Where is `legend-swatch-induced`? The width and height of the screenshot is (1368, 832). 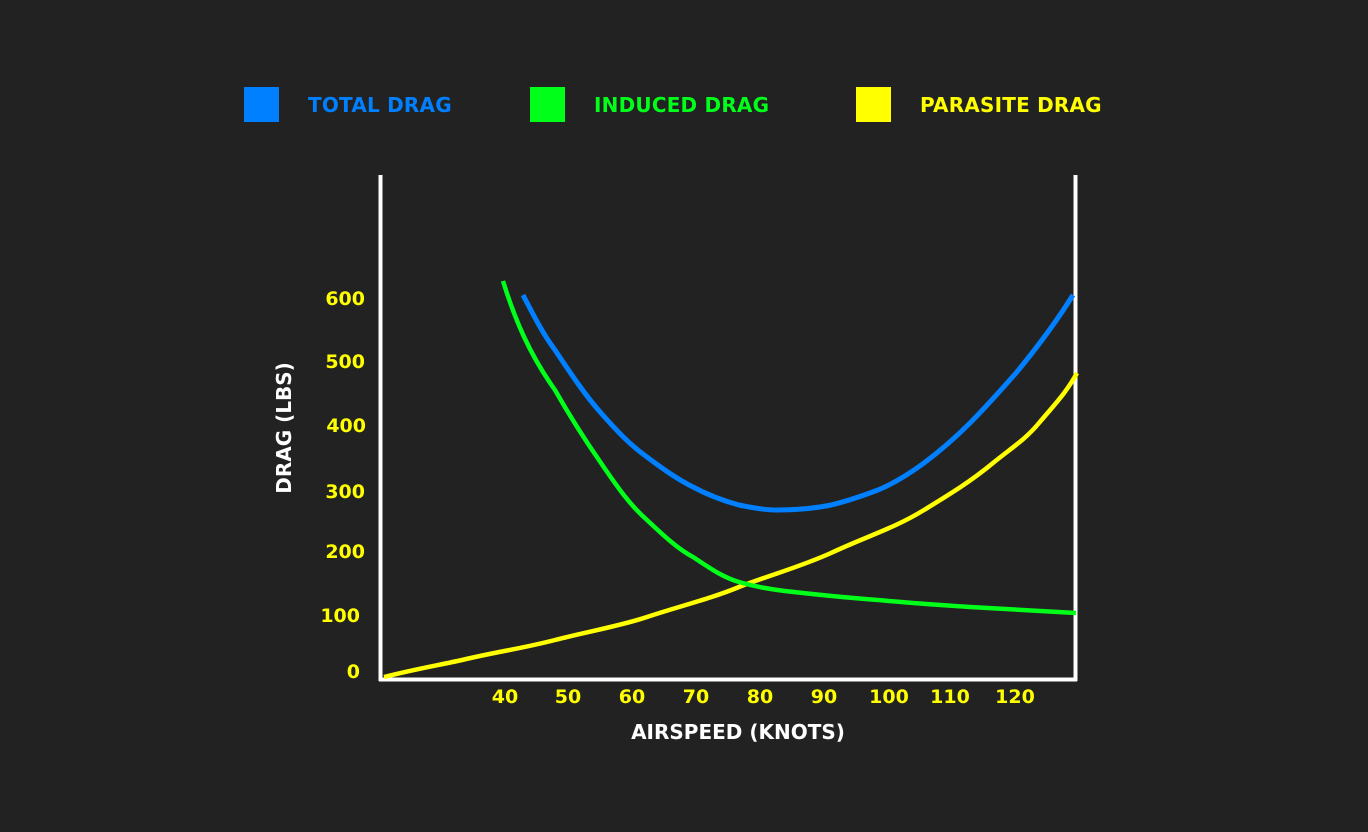
legend-swatch-induced is located at coordinates (547, 104).